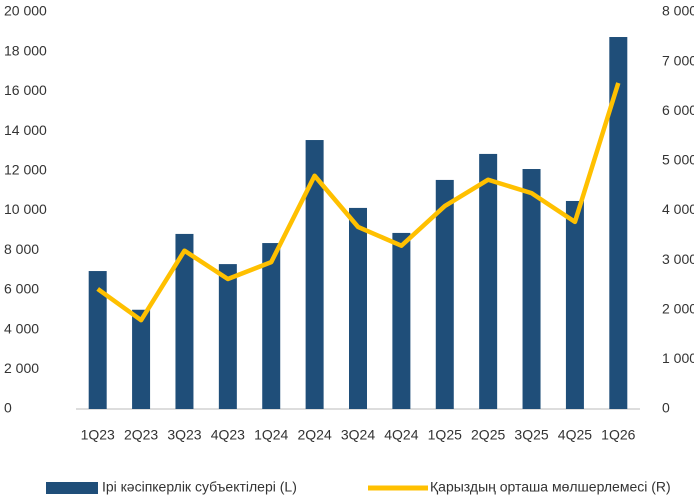 The height and width of the screenshot is (502, 694). I want to click on y2-tick-label: 4 000, so click(678, 209).